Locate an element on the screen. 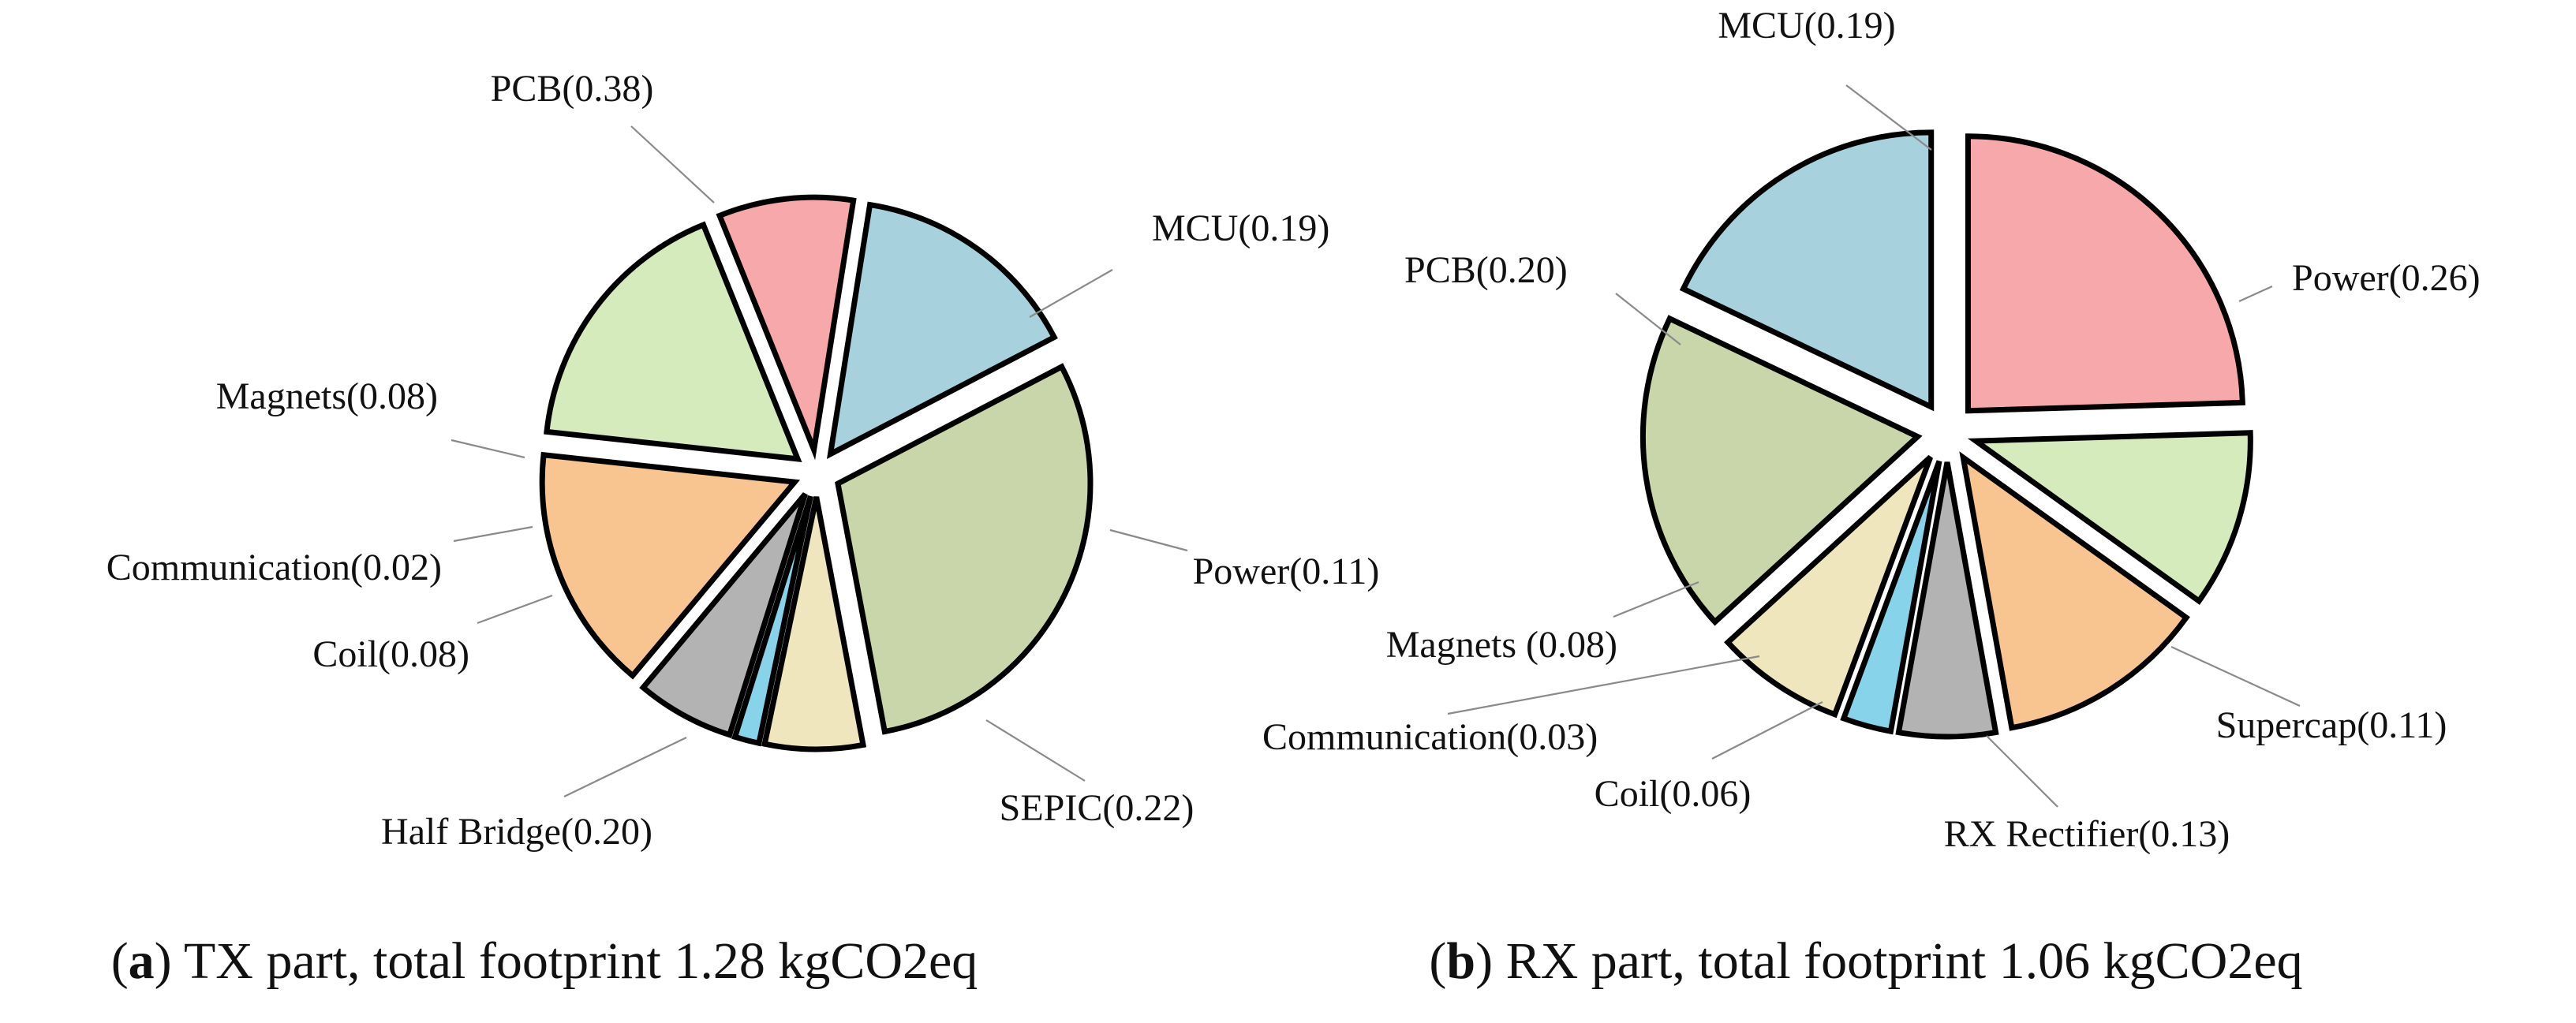  rx-leader-communication is located at coordinates (1603, 685).